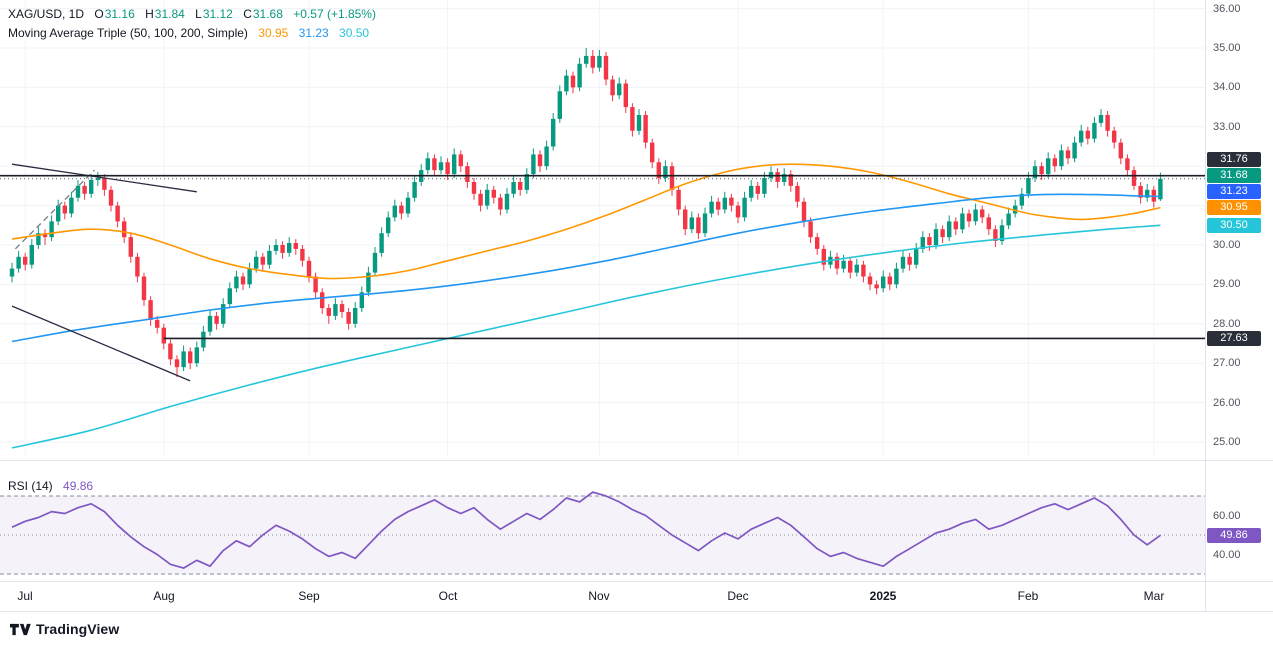 The image size is (1273, 650). Describe the element at coordinates (99, 14) in the screenshot. I see `open-label: O` at that location.